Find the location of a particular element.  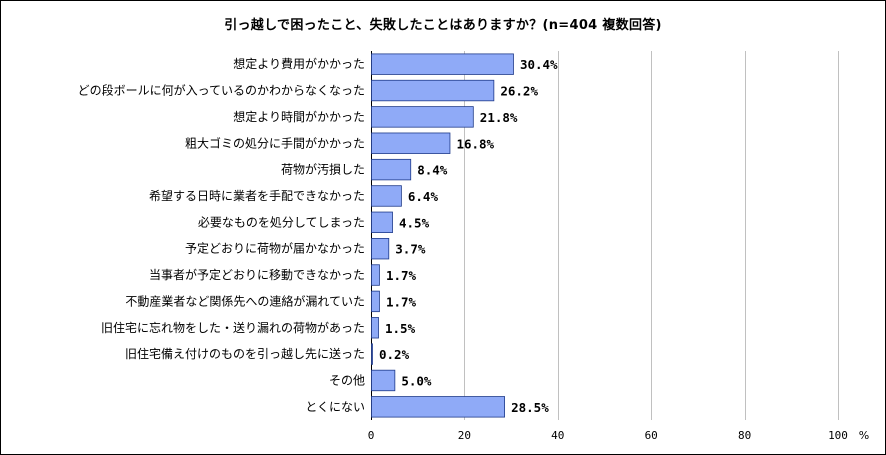

category-label: 不動産業者など関係先への連絡が漏れていた is located at coordinates (245, 300).